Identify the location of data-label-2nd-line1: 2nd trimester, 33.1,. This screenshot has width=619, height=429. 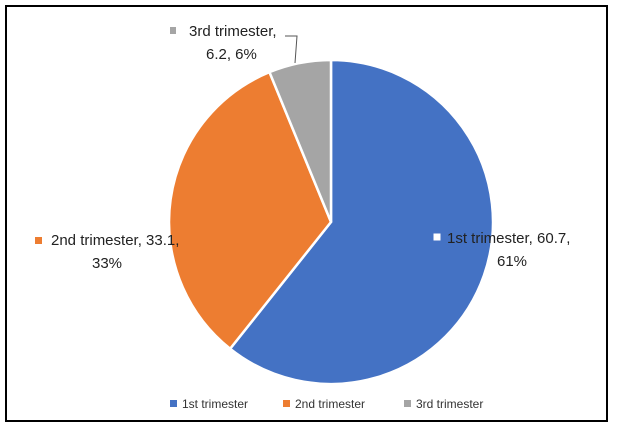
(115, 240).